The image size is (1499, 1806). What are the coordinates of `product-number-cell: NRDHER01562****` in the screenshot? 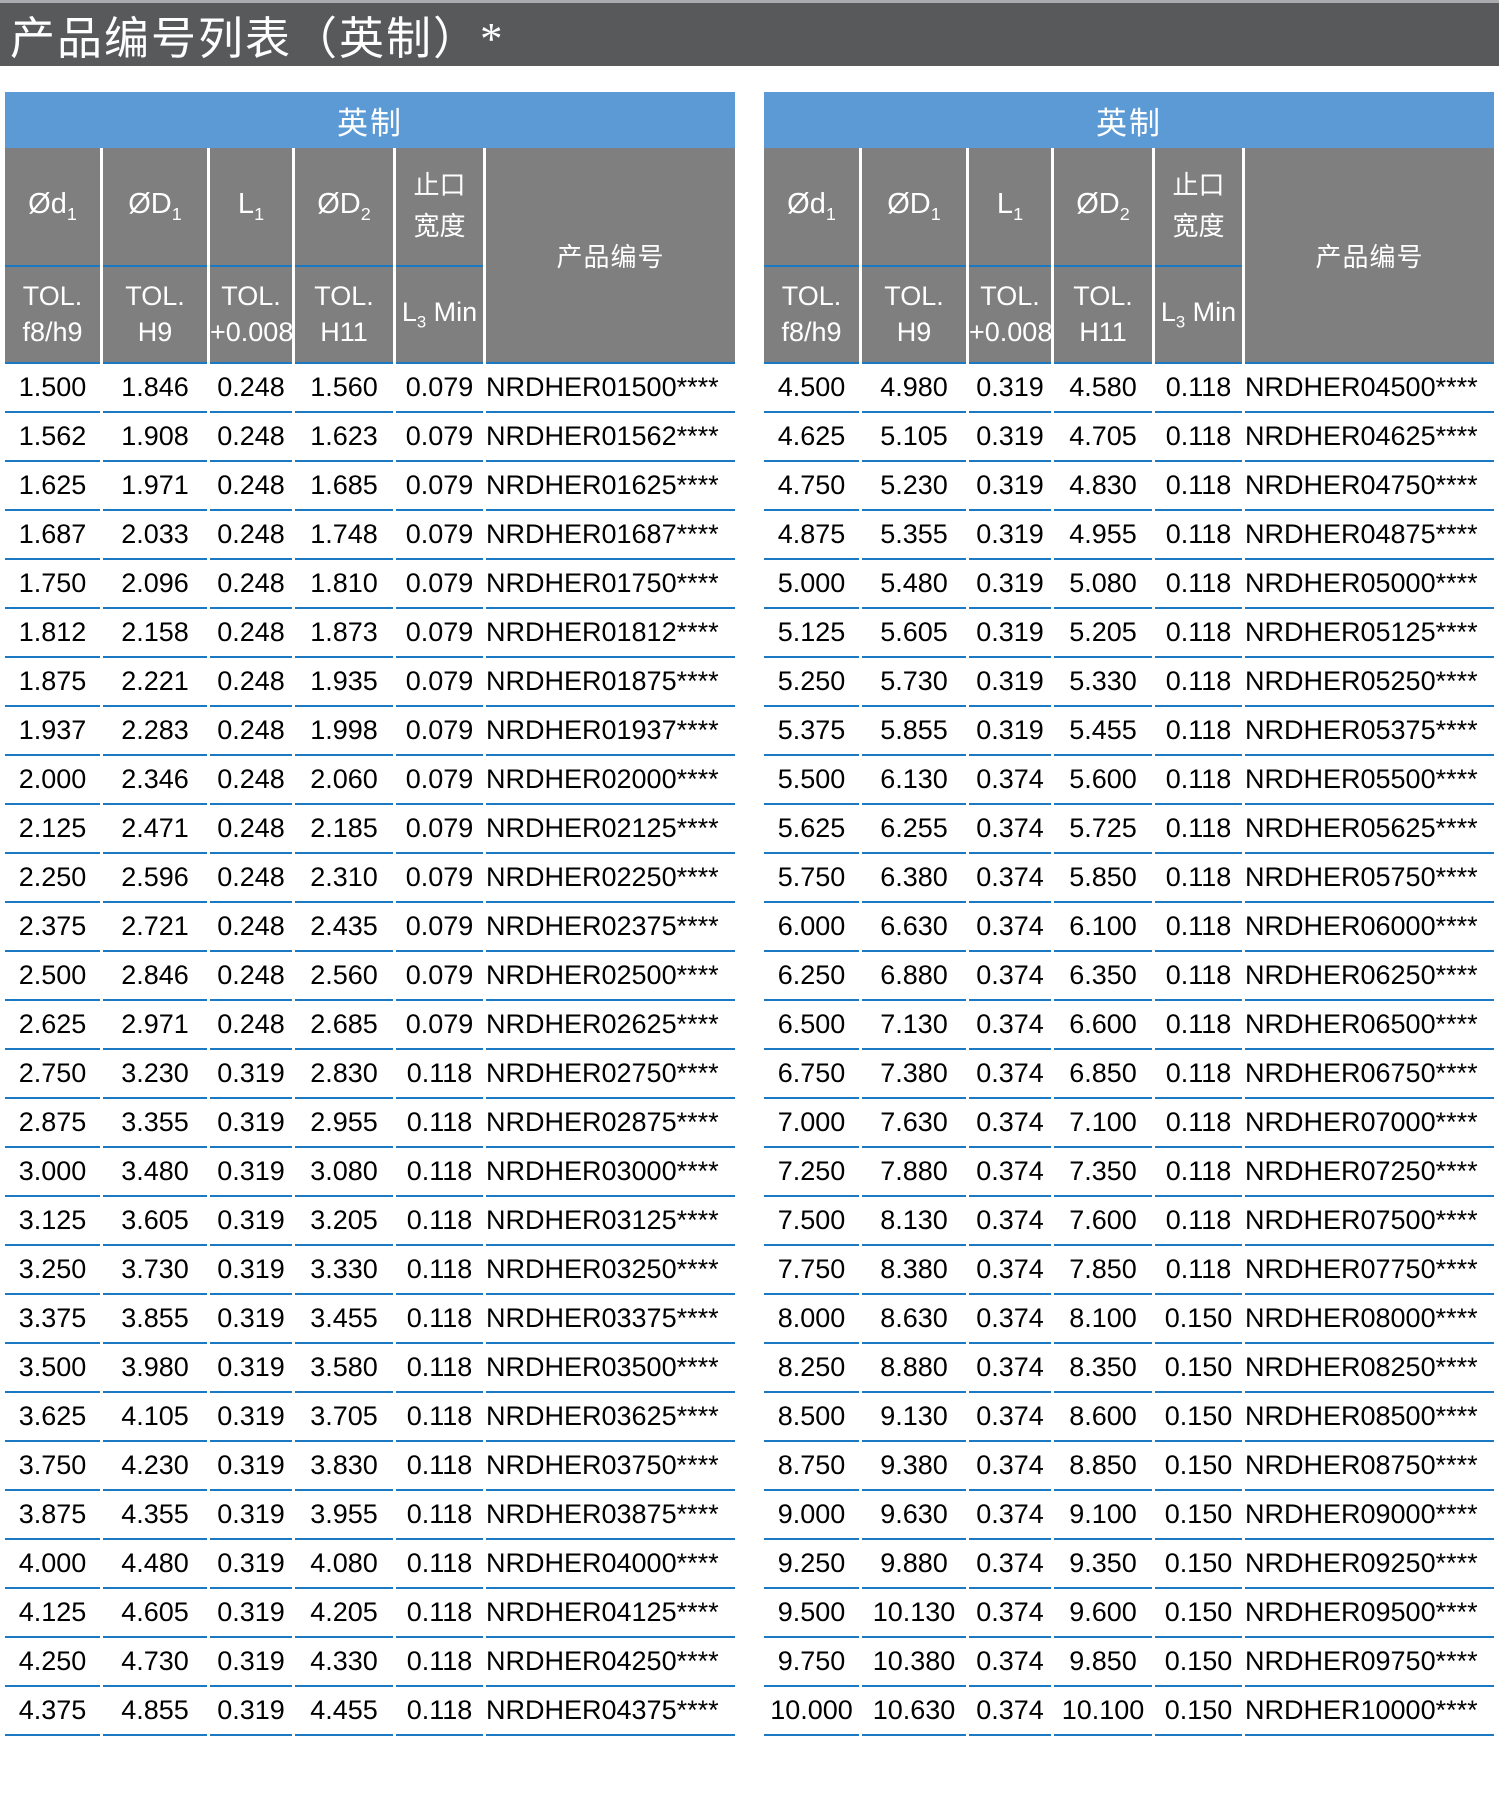 It's located at (610, 437).